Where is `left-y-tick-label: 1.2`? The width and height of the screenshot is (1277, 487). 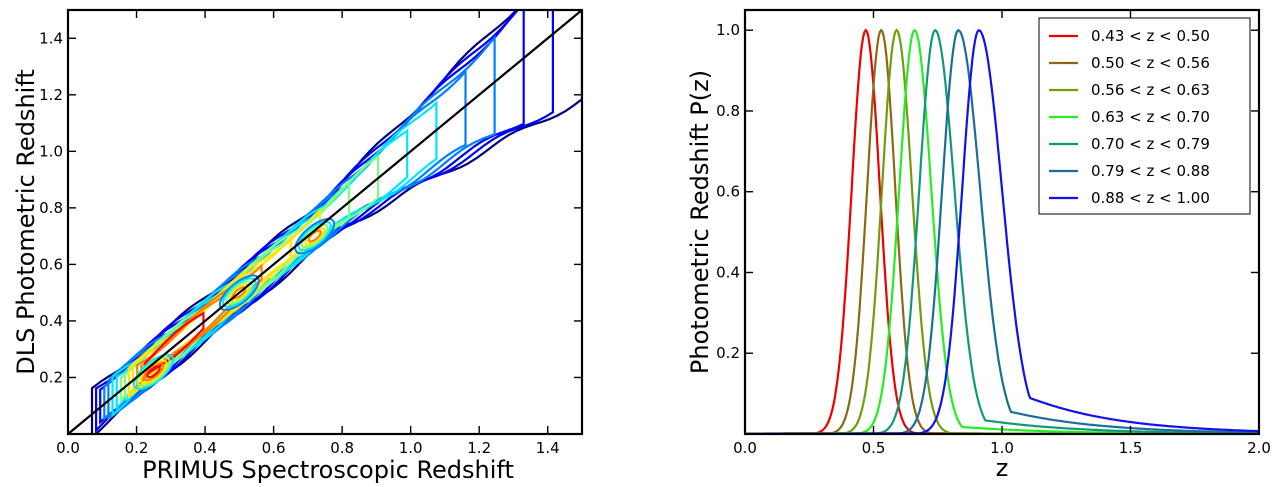
left-y-tick-label: 1.2 is located at coordinates (51, 95).